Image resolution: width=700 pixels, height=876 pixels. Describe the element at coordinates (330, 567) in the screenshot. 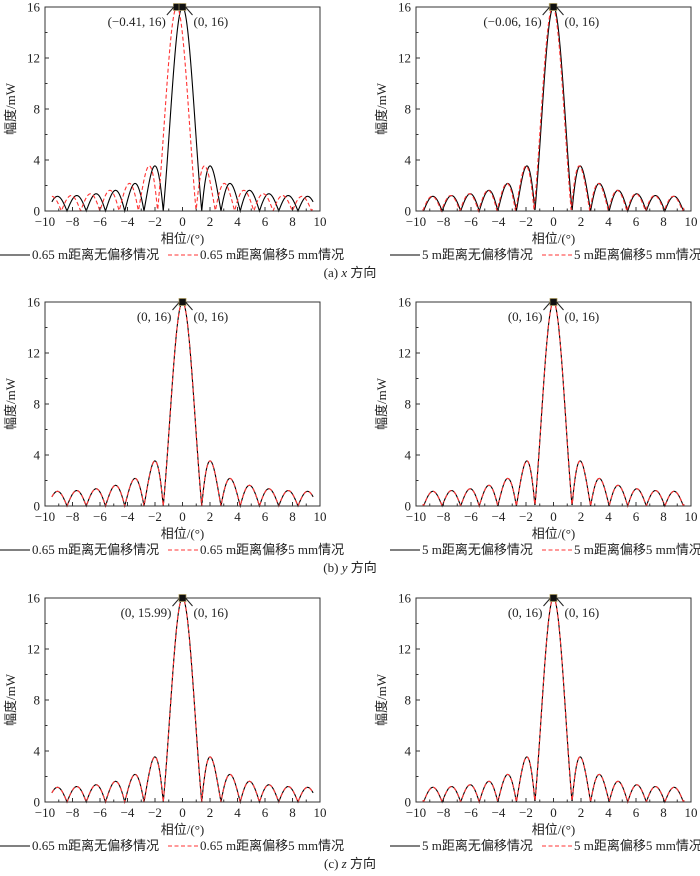

I see `caption-label: (b)` at that location.